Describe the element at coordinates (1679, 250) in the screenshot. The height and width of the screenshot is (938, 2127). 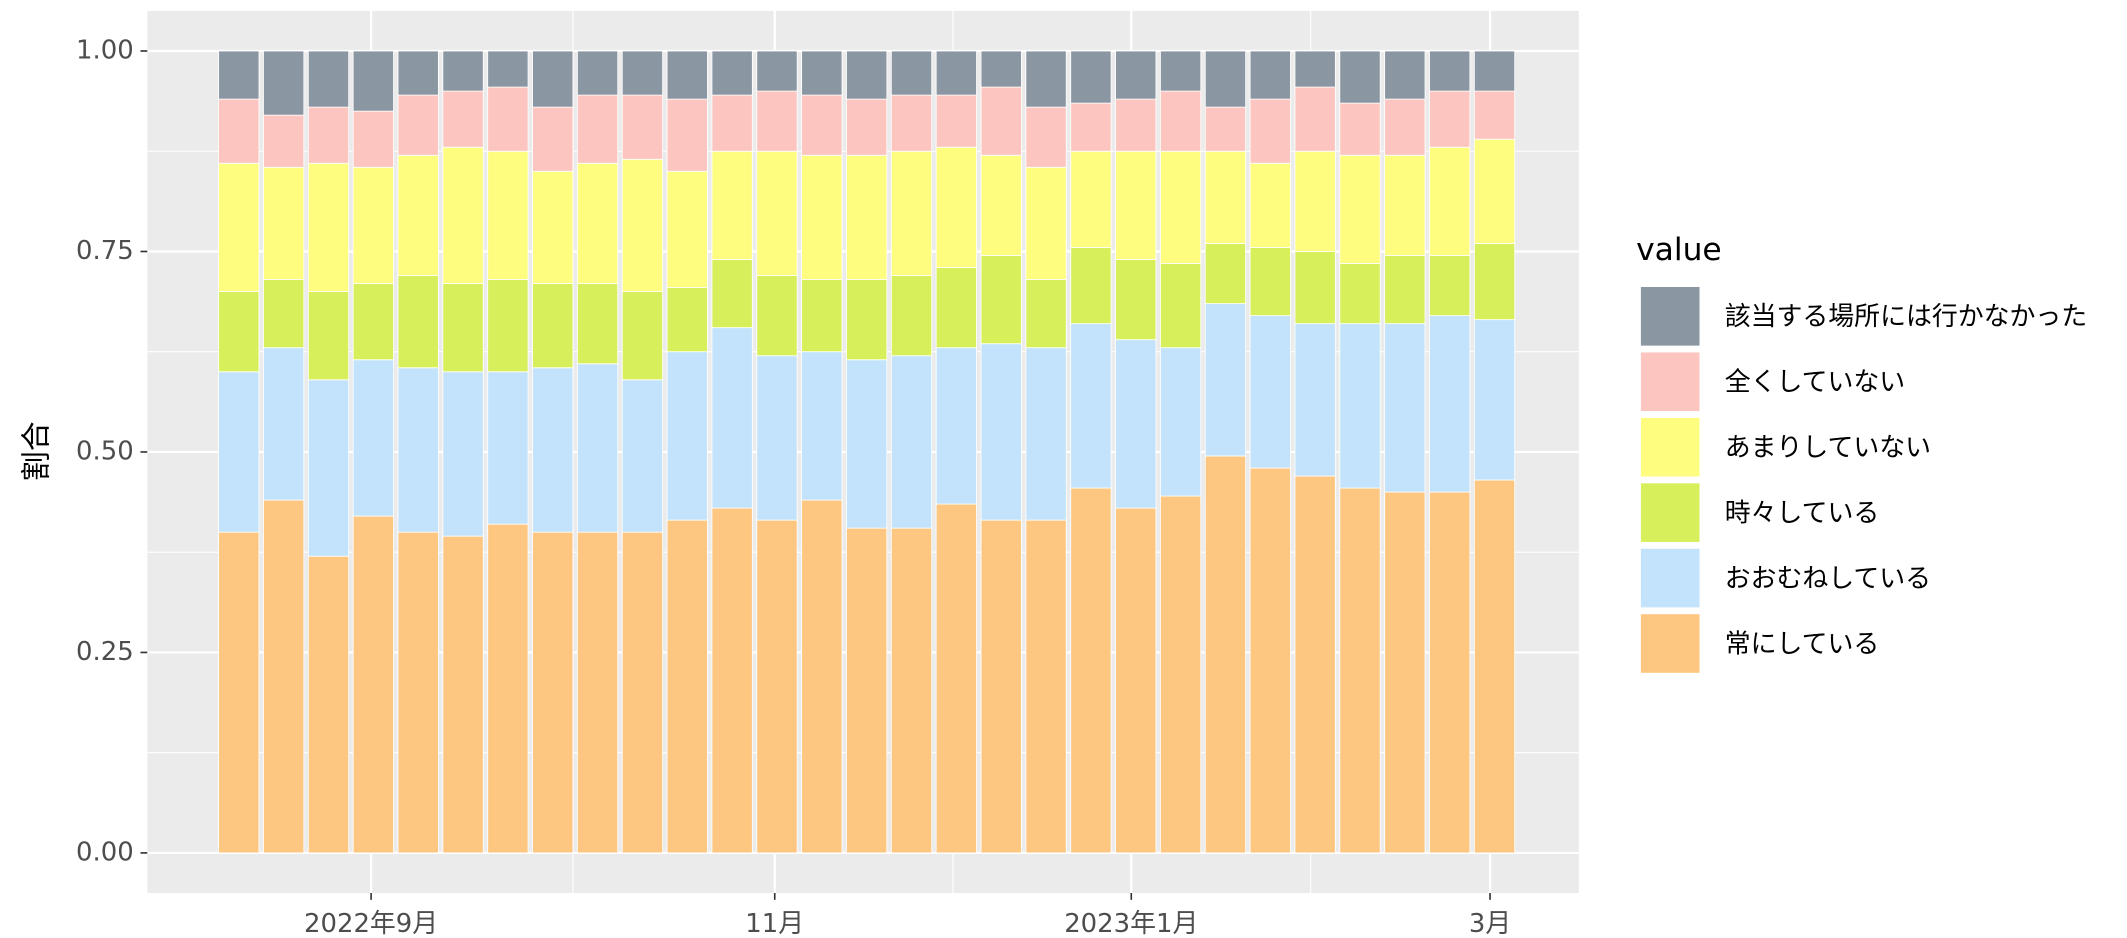
I see `legend-title: value` at that location.